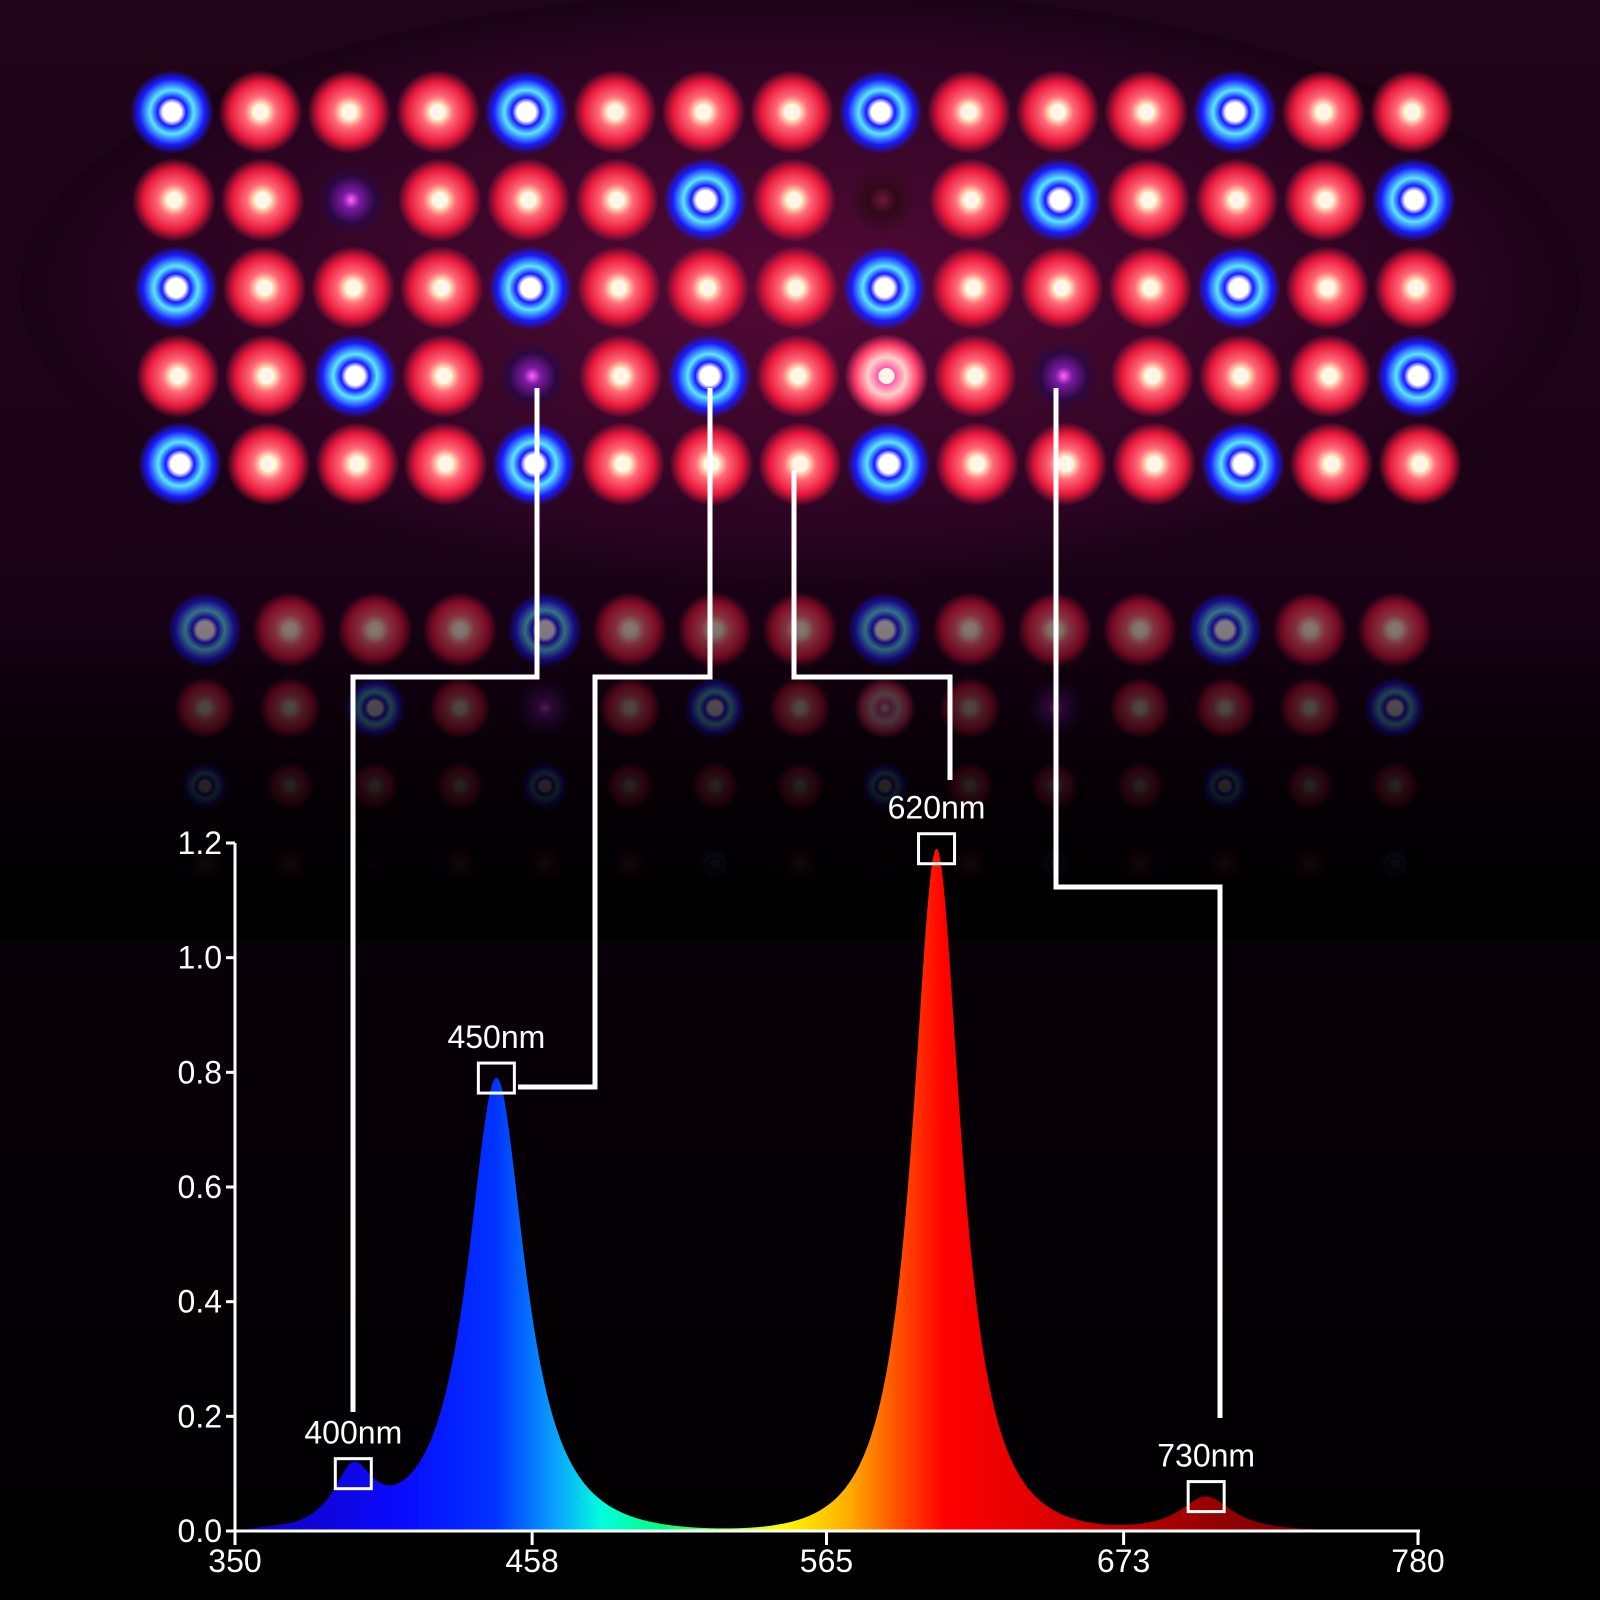  What do you see at coordinates (826, 1561) in the screenshot?
I see `x-tick-label: 565` at bounding box center [826, 1561].